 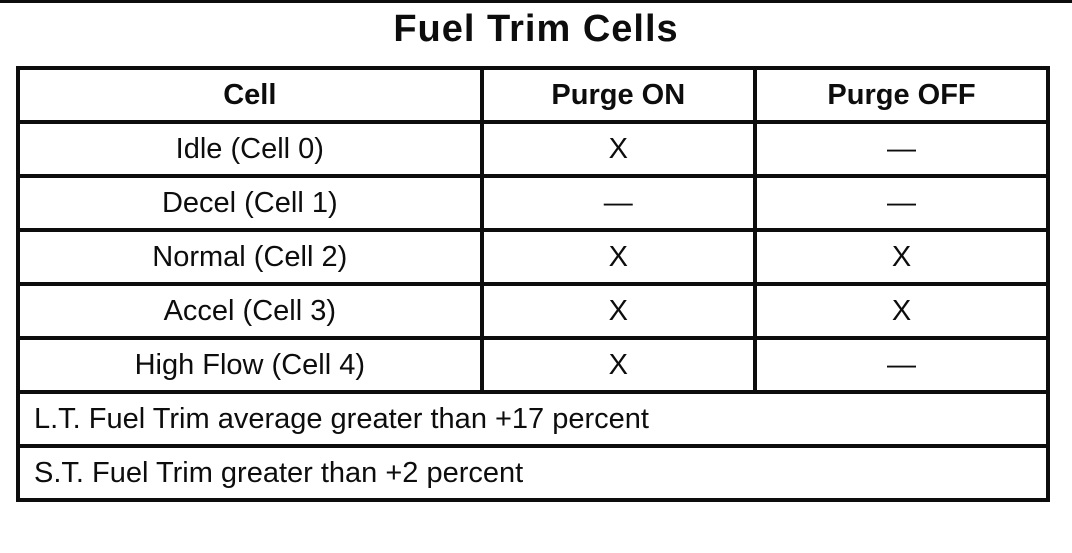 I want to click on column-header-purge-on: Purge ON, so click(x=618, y=95).